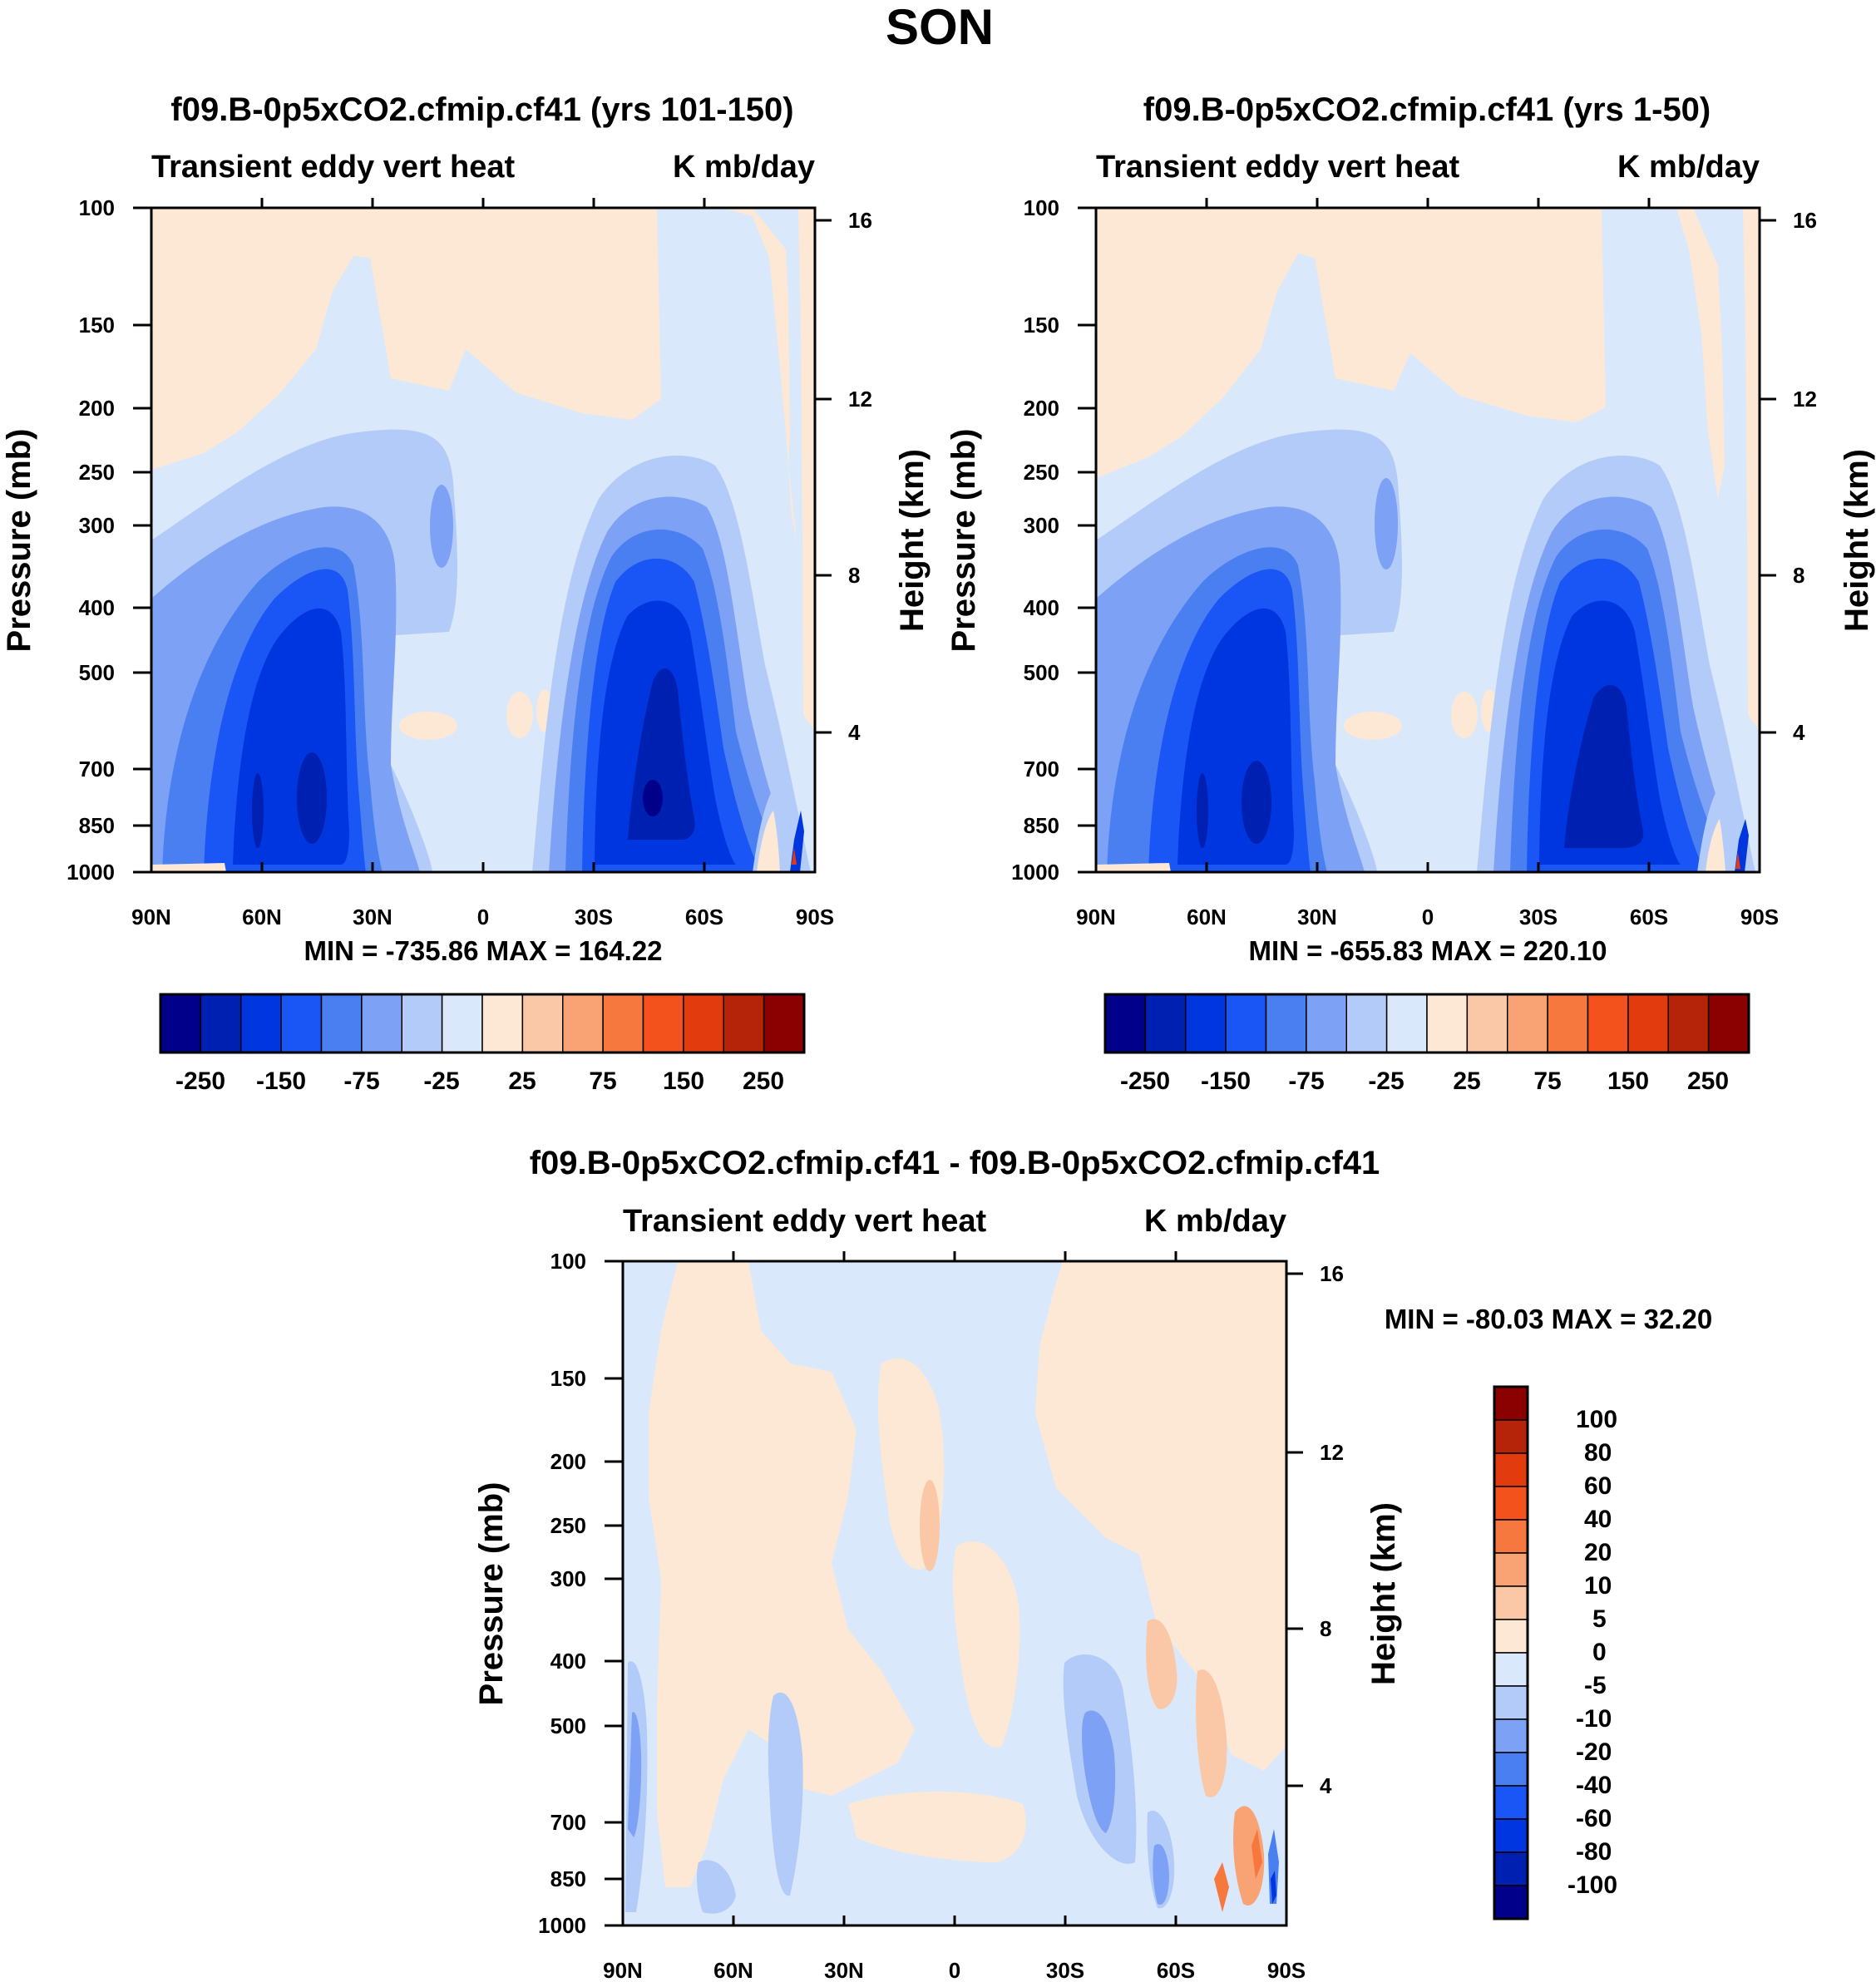  I want to click on colorbar-label: -40, so click(1594, 1785).